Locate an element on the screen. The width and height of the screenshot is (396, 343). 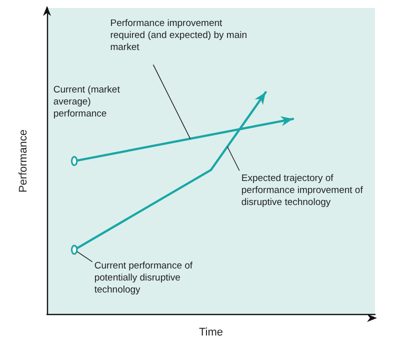
annotation: Current performance of potentially disruptive technology is located at coordinates (145, 278).